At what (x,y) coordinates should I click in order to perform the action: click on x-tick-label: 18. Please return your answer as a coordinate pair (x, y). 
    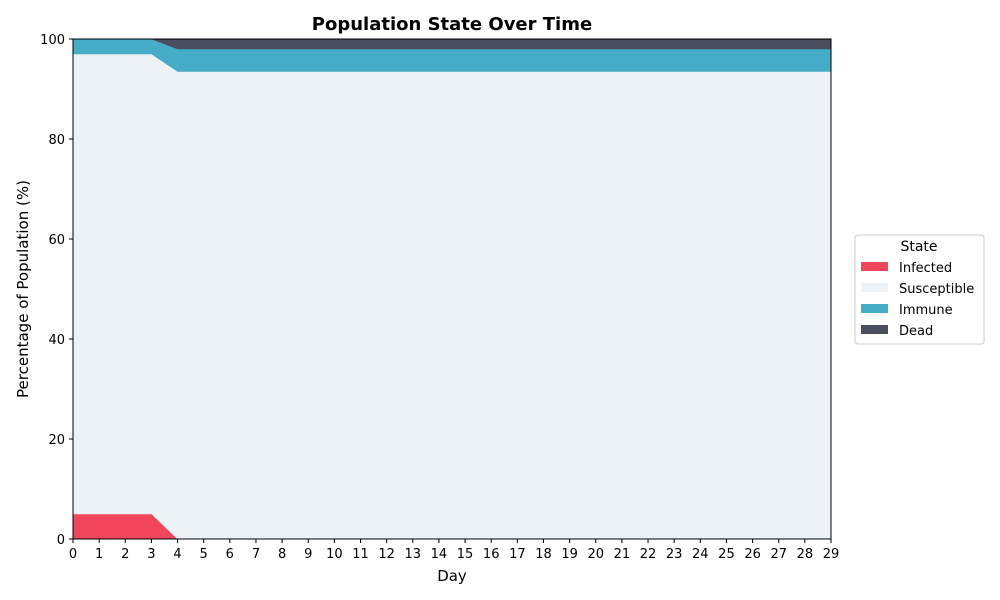
    Looking at the image, I should click on (543, 554).